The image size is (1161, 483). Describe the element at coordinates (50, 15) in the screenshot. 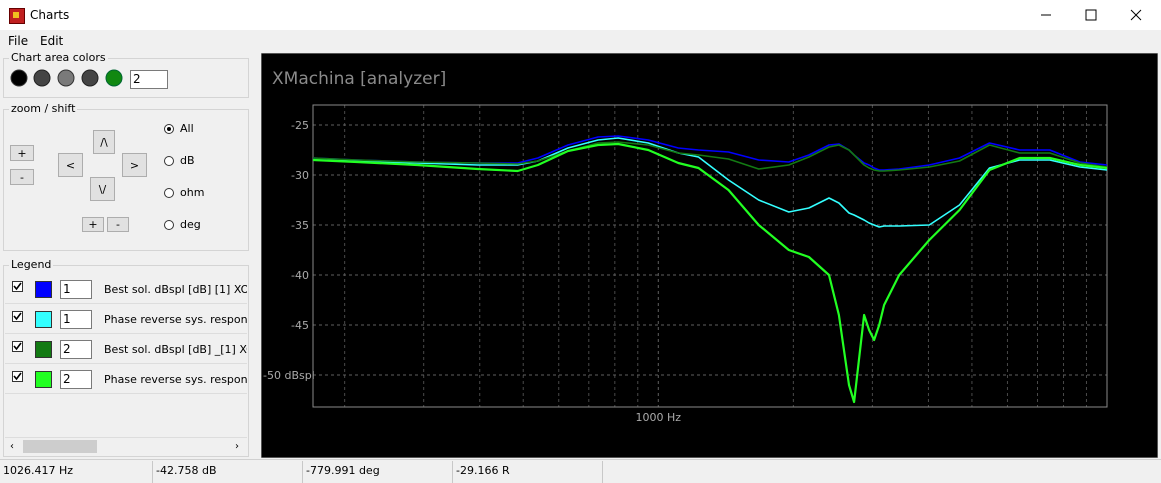

I see `window-title: Charts` at that location.